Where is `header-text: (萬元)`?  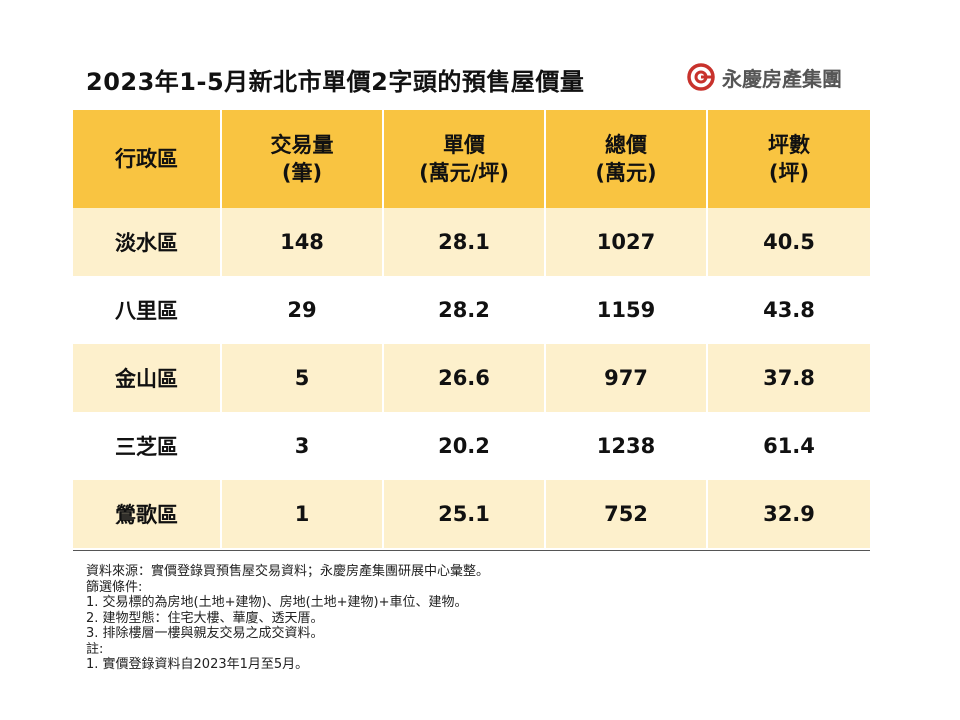 header-text: (萬元) is located at coordinates (626, 173).